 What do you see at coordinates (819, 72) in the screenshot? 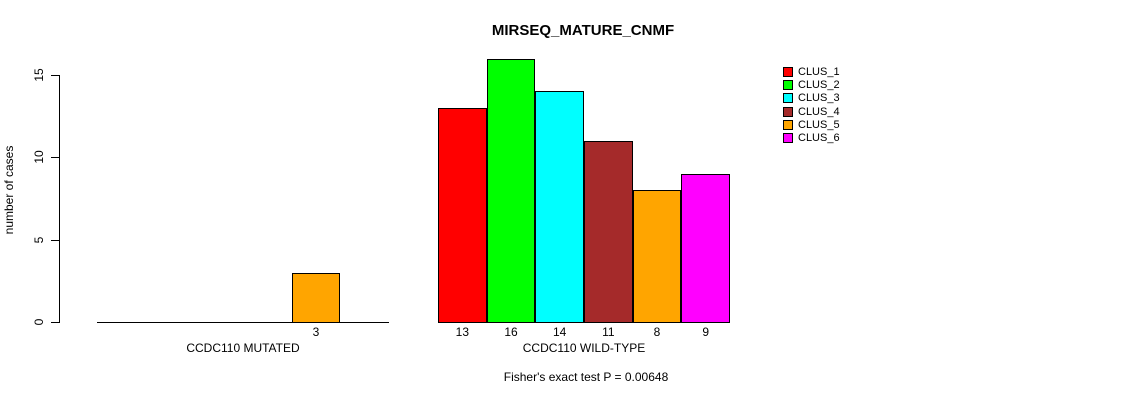
I see `legend-label-clus_1: CLUS_1` at bounding box center [819, 72].